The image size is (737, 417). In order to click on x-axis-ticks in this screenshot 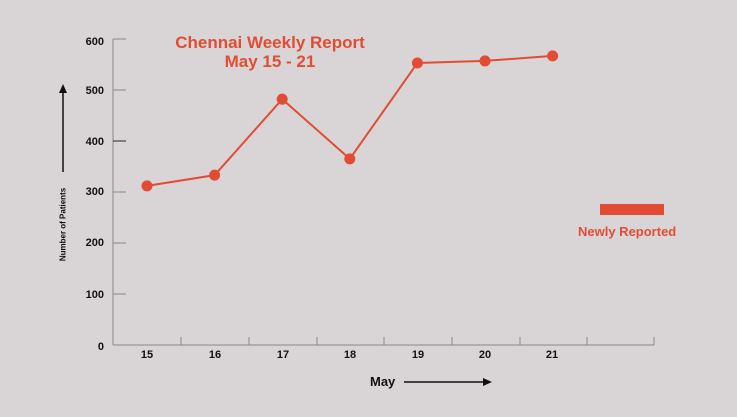, I will do `click(417, 341)`.